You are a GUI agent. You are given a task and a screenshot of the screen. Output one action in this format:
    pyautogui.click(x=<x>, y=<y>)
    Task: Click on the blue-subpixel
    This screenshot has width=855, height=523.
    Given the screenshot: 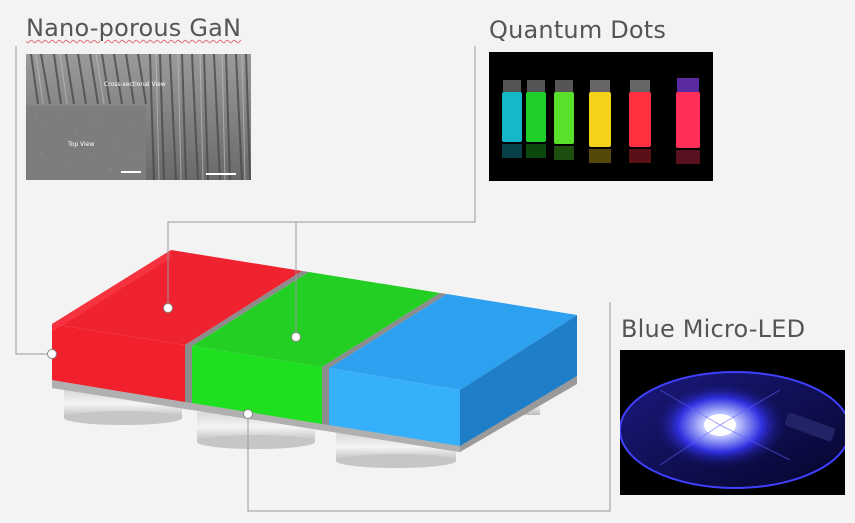 What is the action you would take?
    pyautogui.click(x=453, y=370)
    